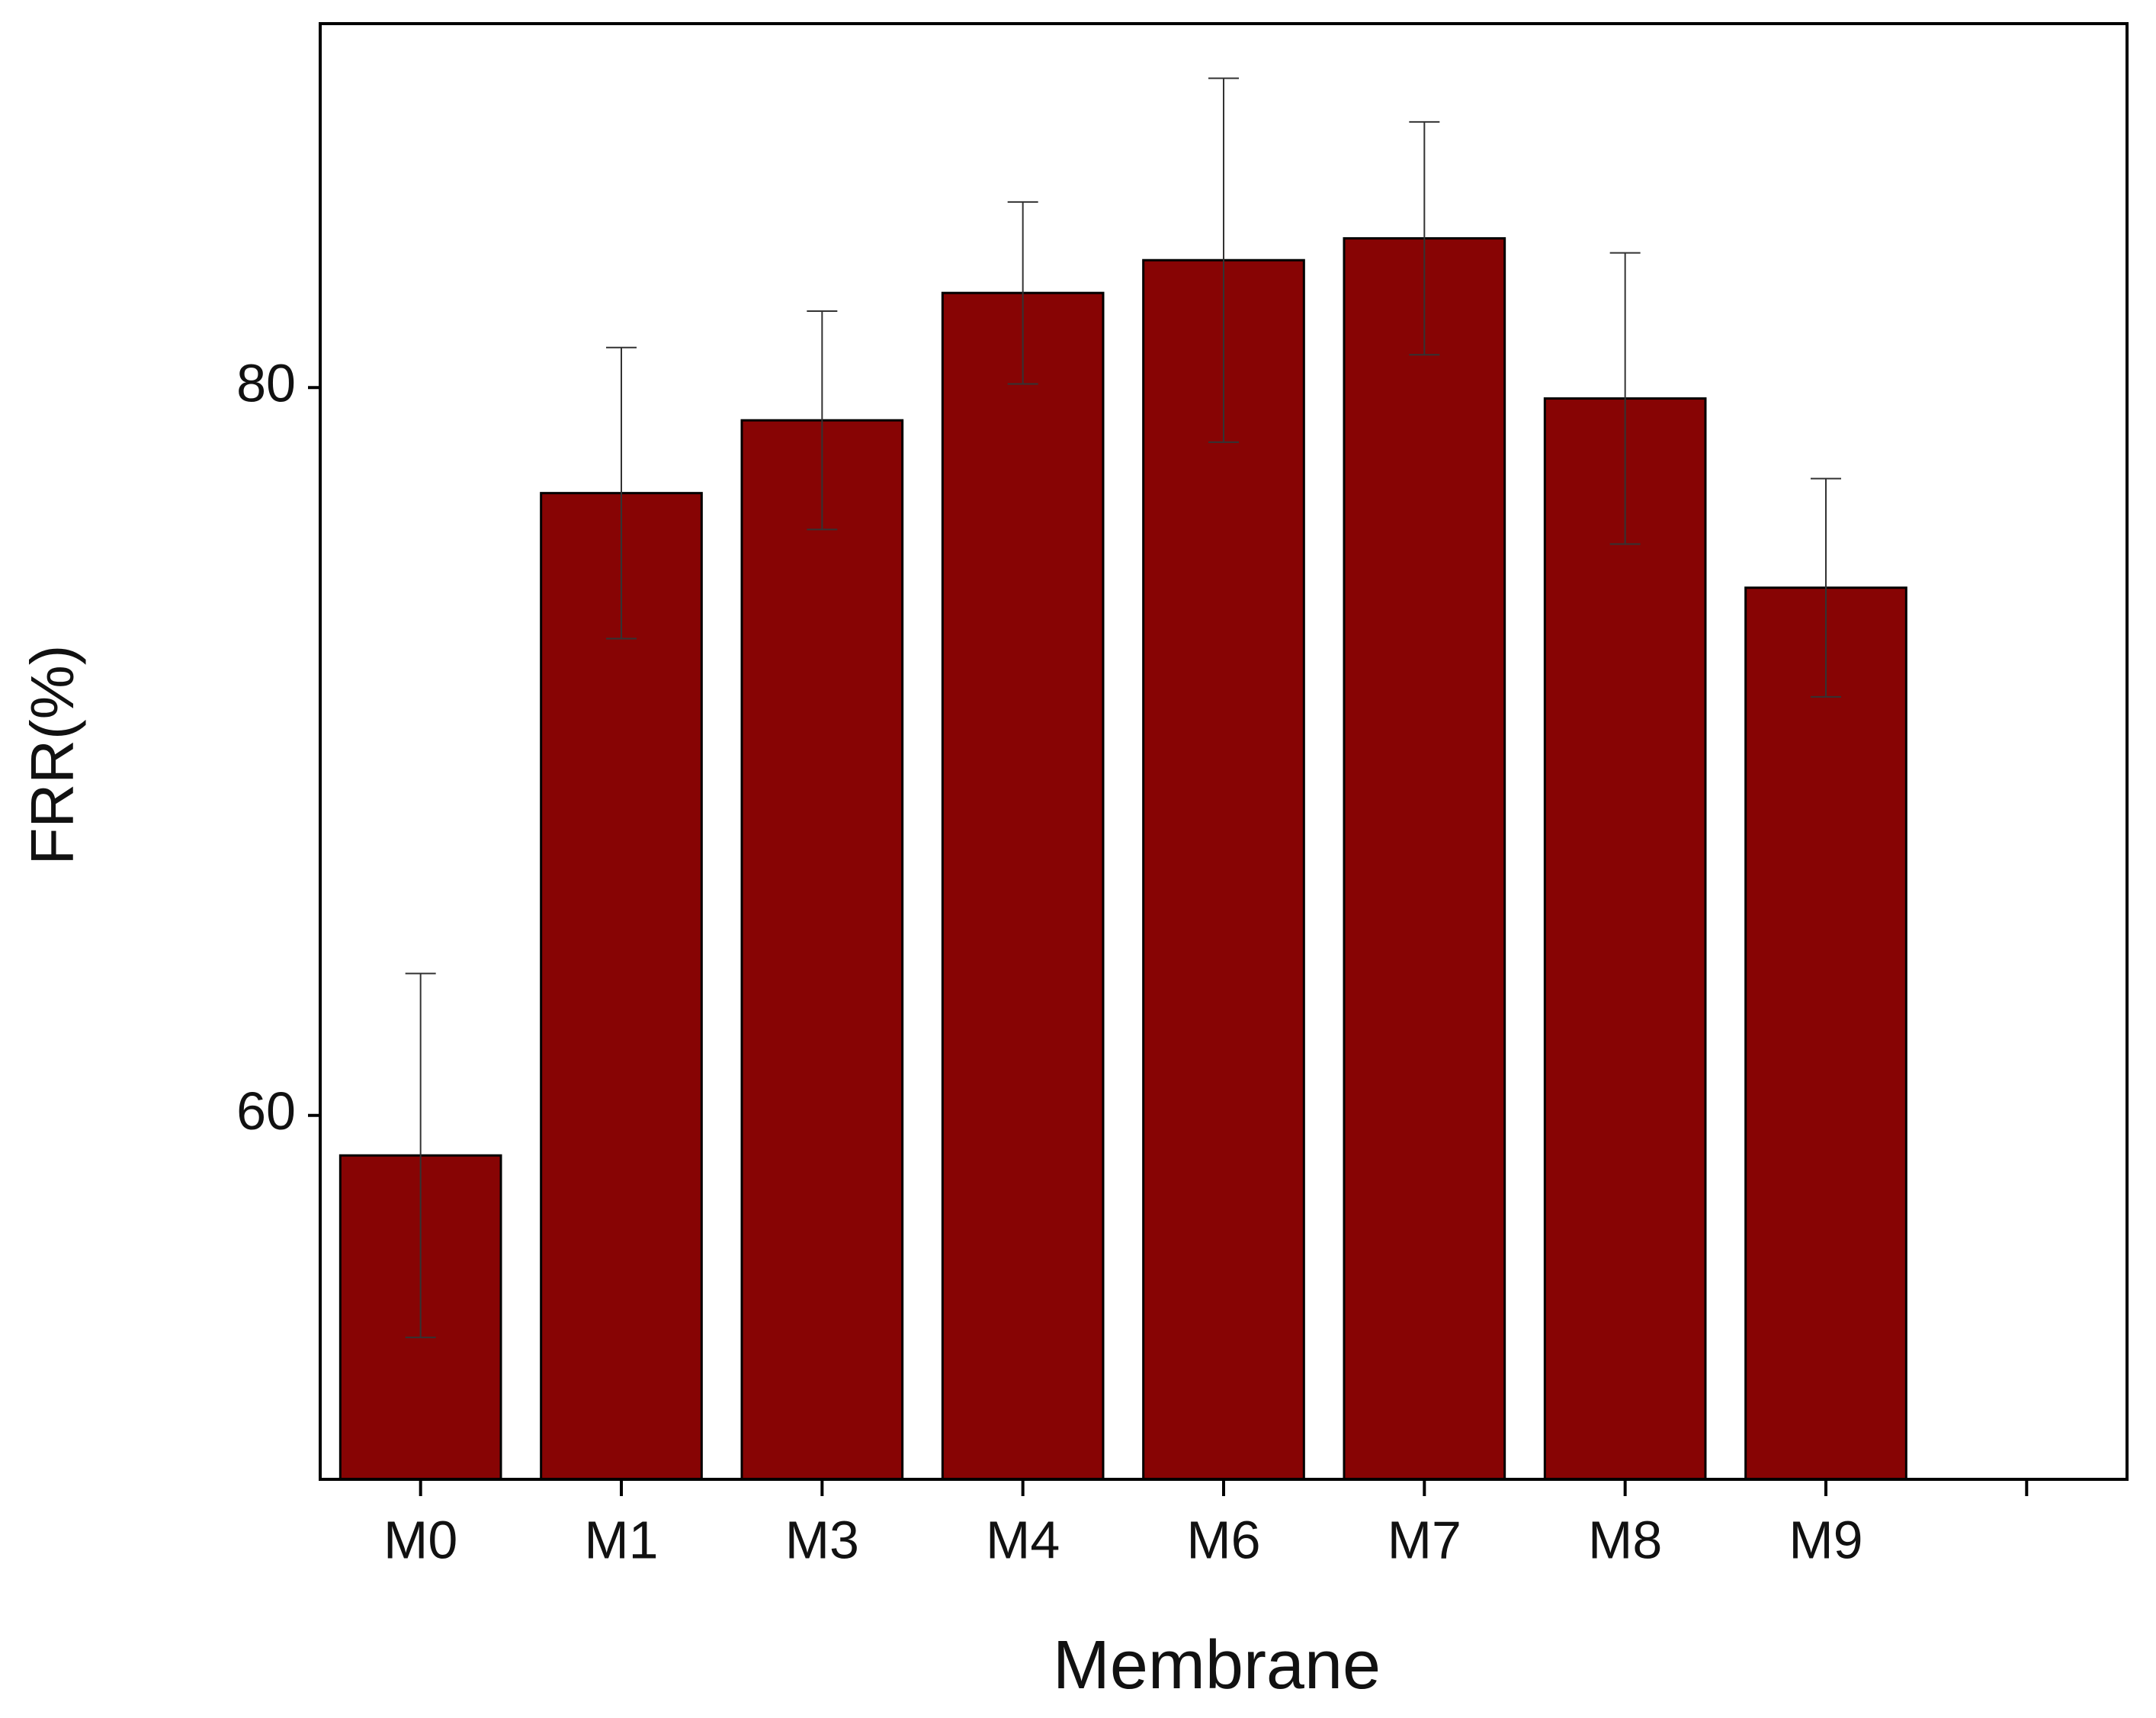  What do you see at coordinates (1625, 1540) in the screenshot?
I see `x-tick-label: M8` at bounding box center [1625, 1540].